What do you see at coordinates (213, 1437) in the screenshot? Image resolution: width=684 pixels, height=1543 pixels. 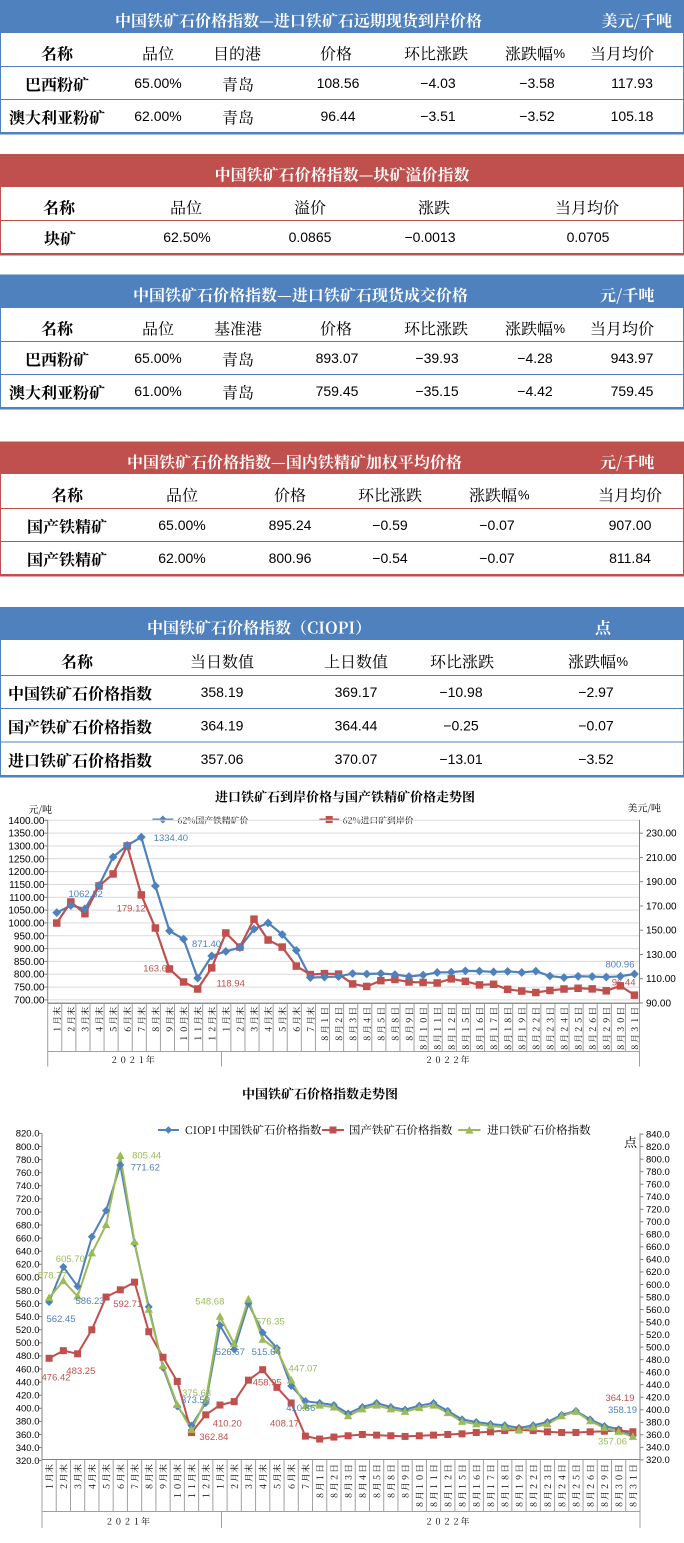 I see `svg-text: 362.84` at bounding box center [213, 1437].